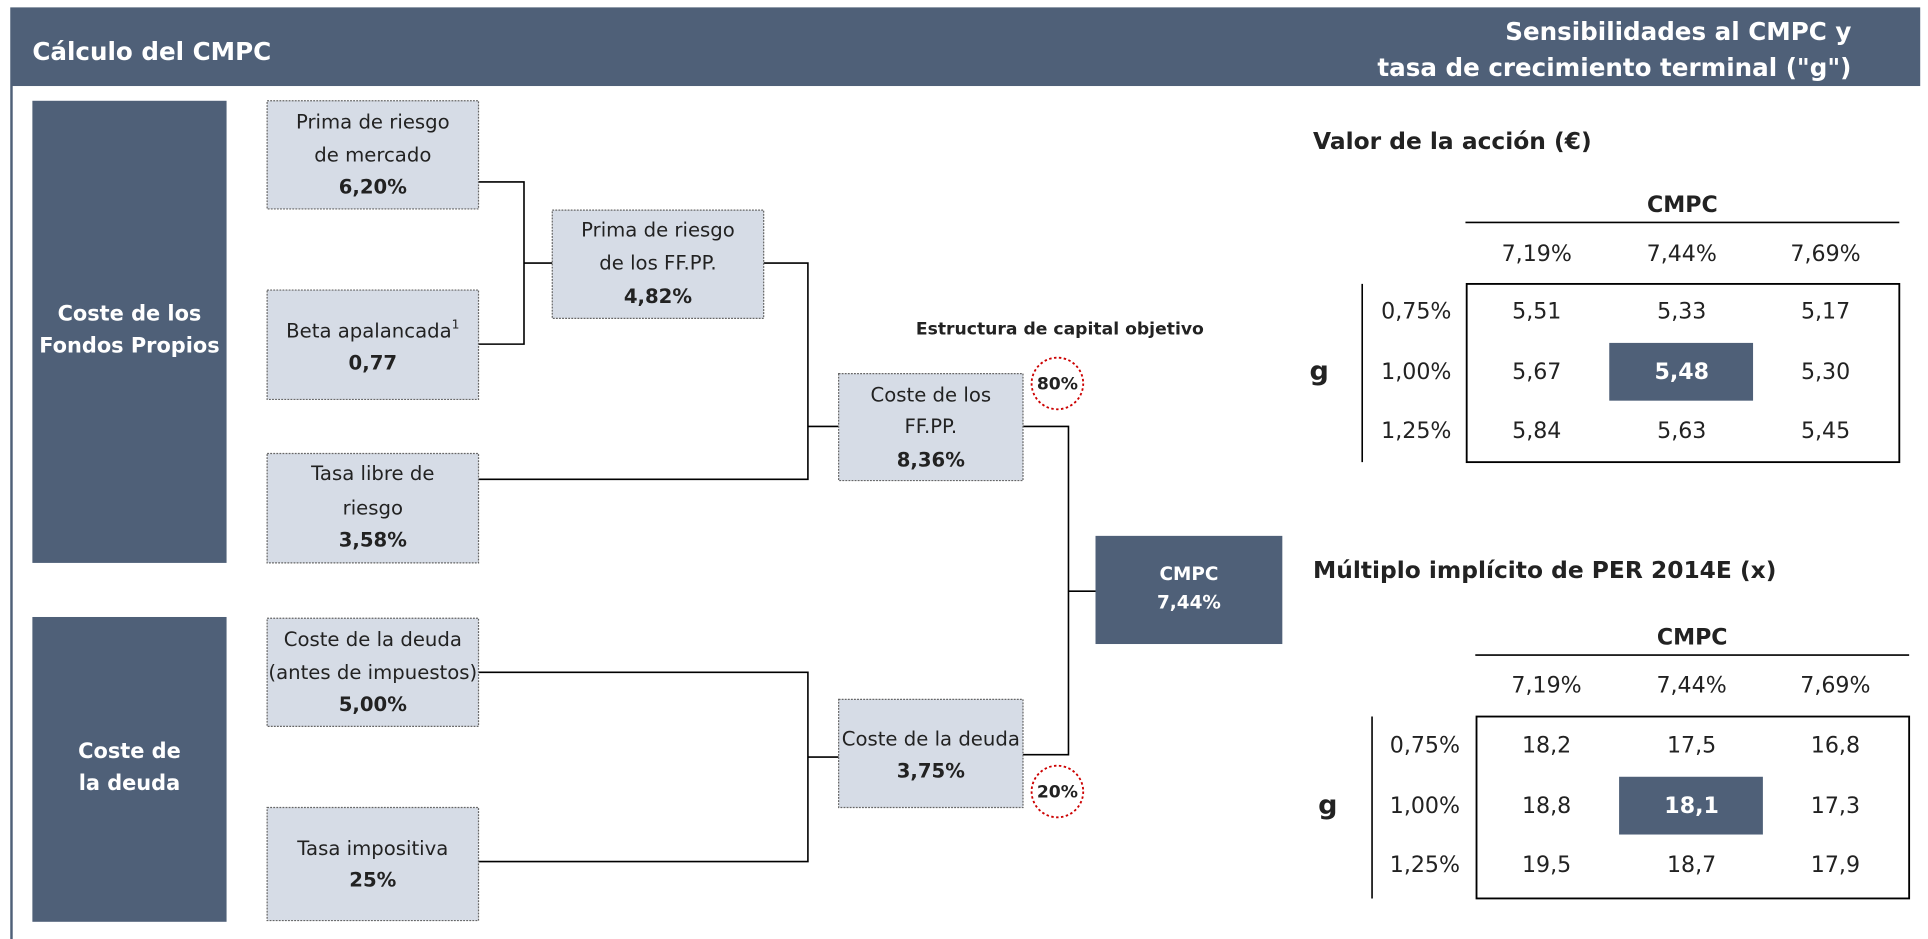  Describe the element at coordinates (1691, 865) in the screenshot. I see `table-cell: 18,7` at that location.